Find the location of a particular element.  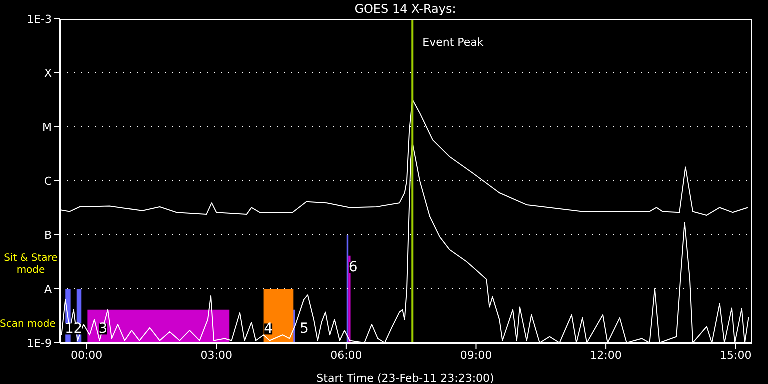

y-tick-label: 1E-3 is located at coordinates (39, 19).